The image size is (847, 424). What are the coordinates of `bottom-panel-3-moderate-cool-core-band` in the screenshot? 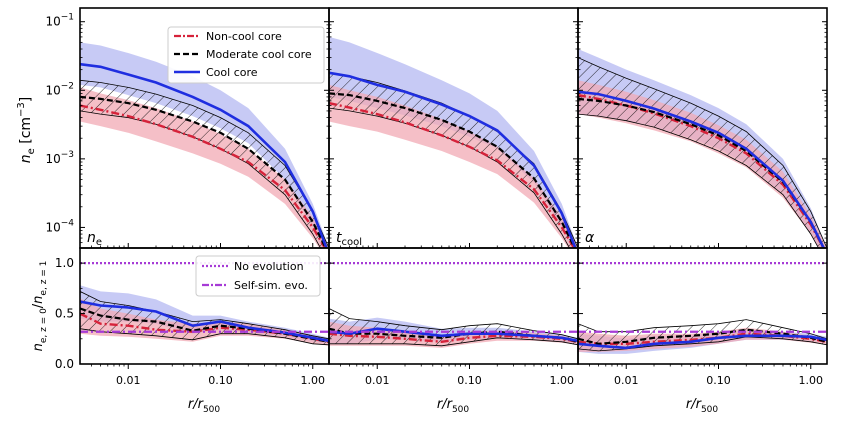 It's located at (702, 335).